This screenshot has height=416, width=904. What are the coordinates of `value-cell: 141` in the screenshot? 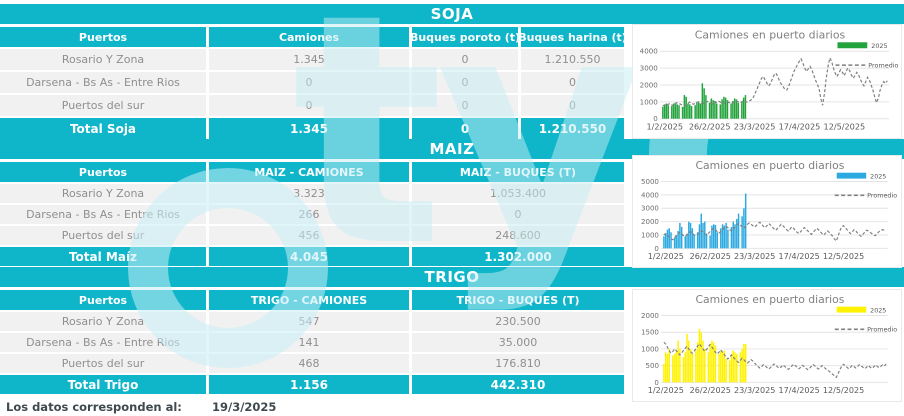 It's located at (309, 342).